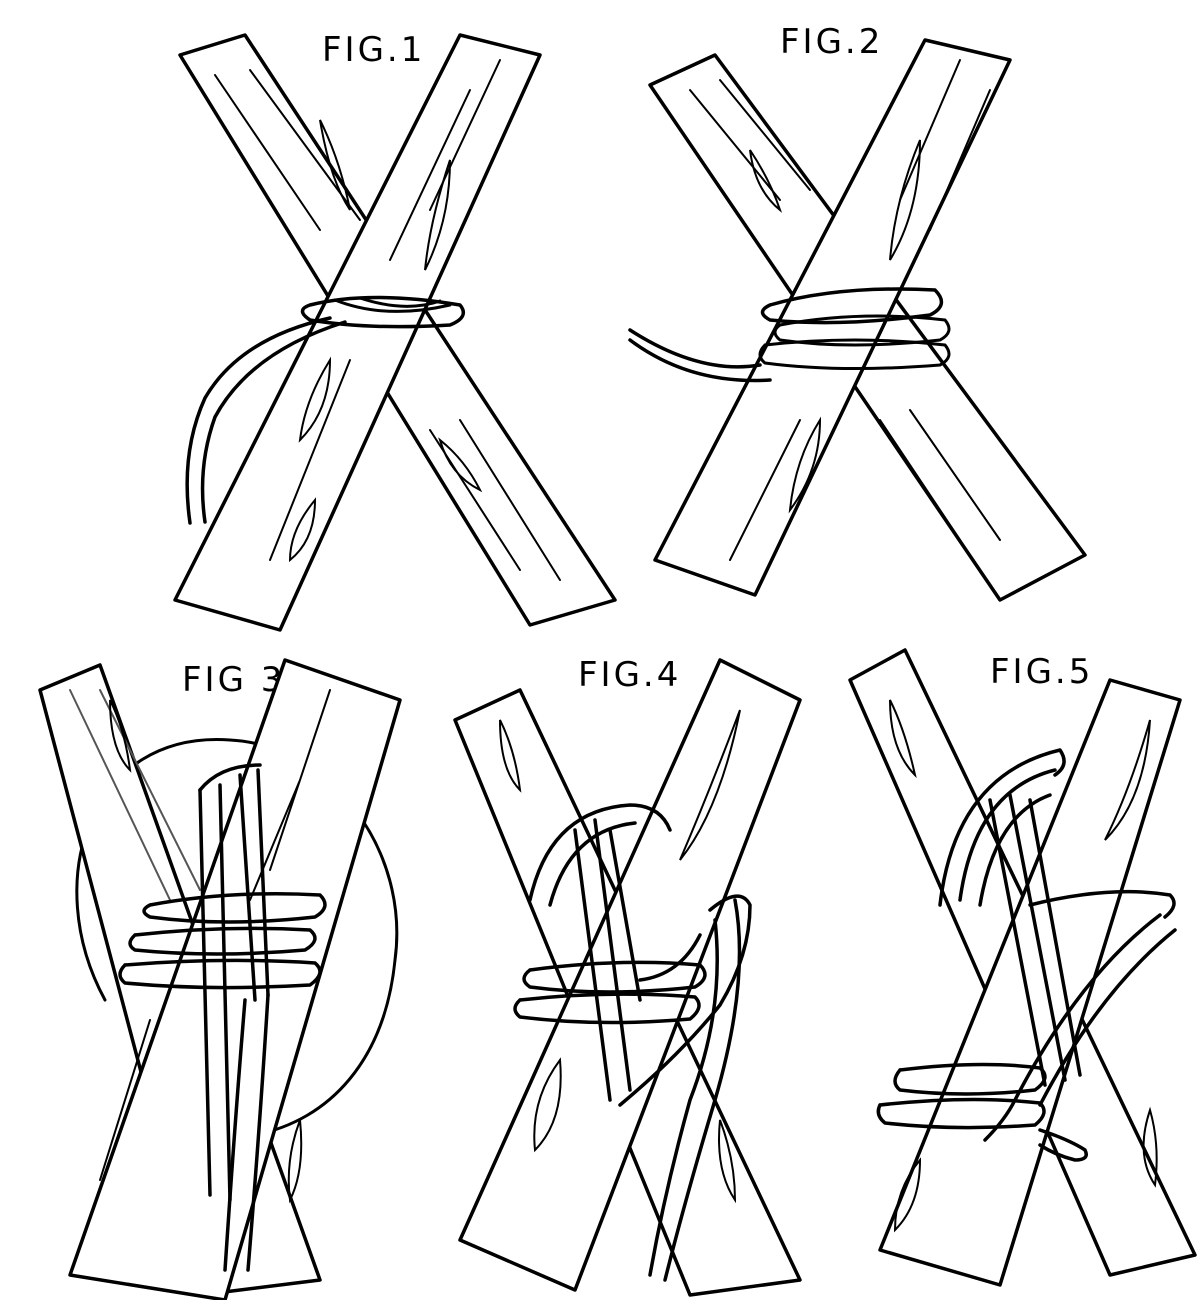 The height and width of the screenshot is (1300, 1200). What do you see at coordinates (222, 1017) in the screenshot?
I see `fig-3-rope` at bounding box center [222, 1017].